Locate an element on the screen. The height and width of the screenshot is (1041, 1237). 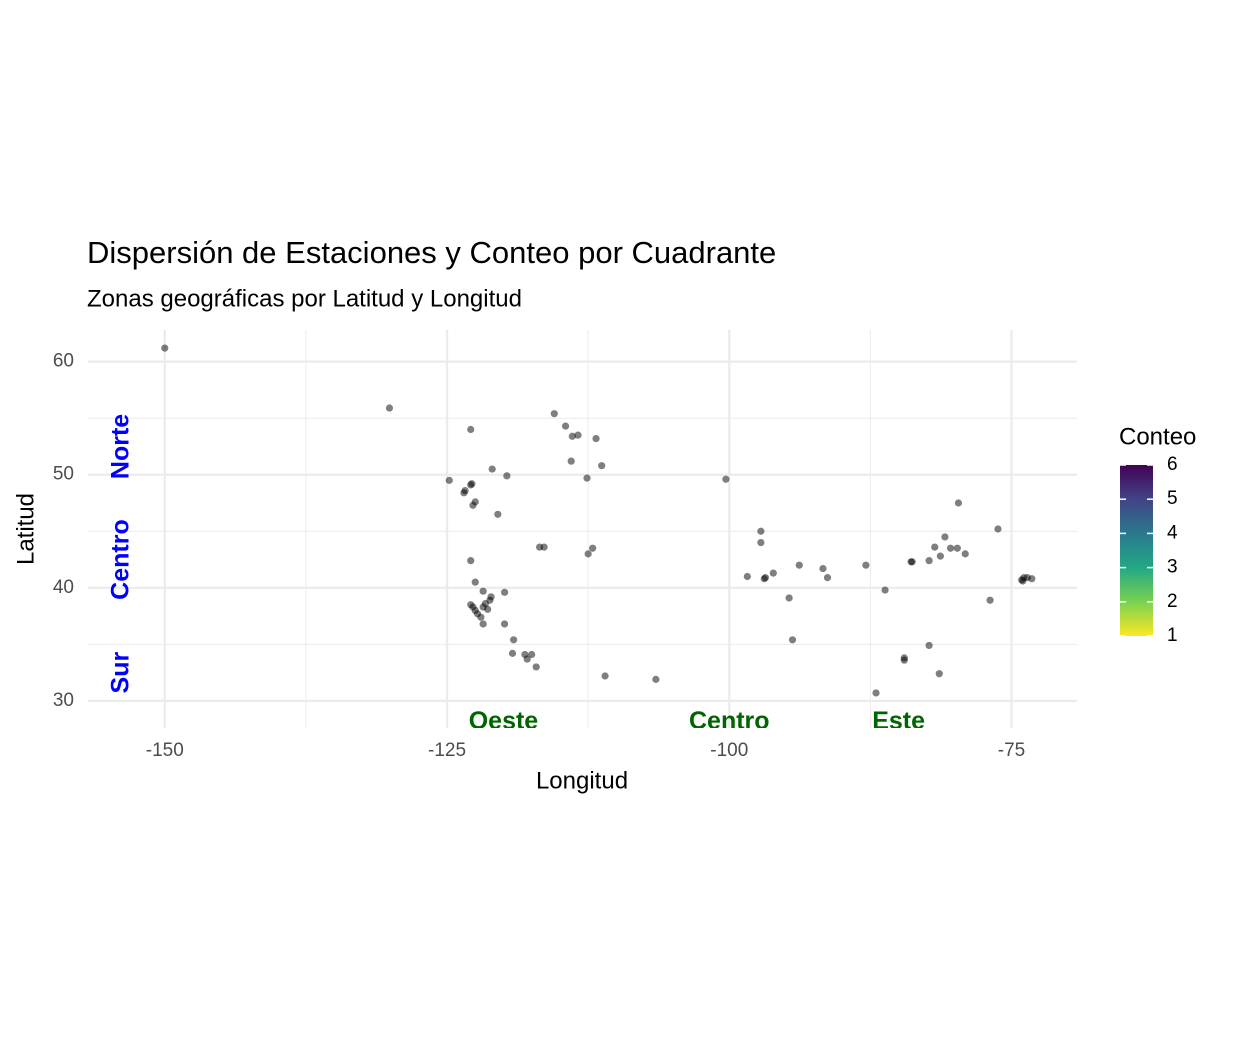
legend-label: 3 is located at coordinates (1172, 567).